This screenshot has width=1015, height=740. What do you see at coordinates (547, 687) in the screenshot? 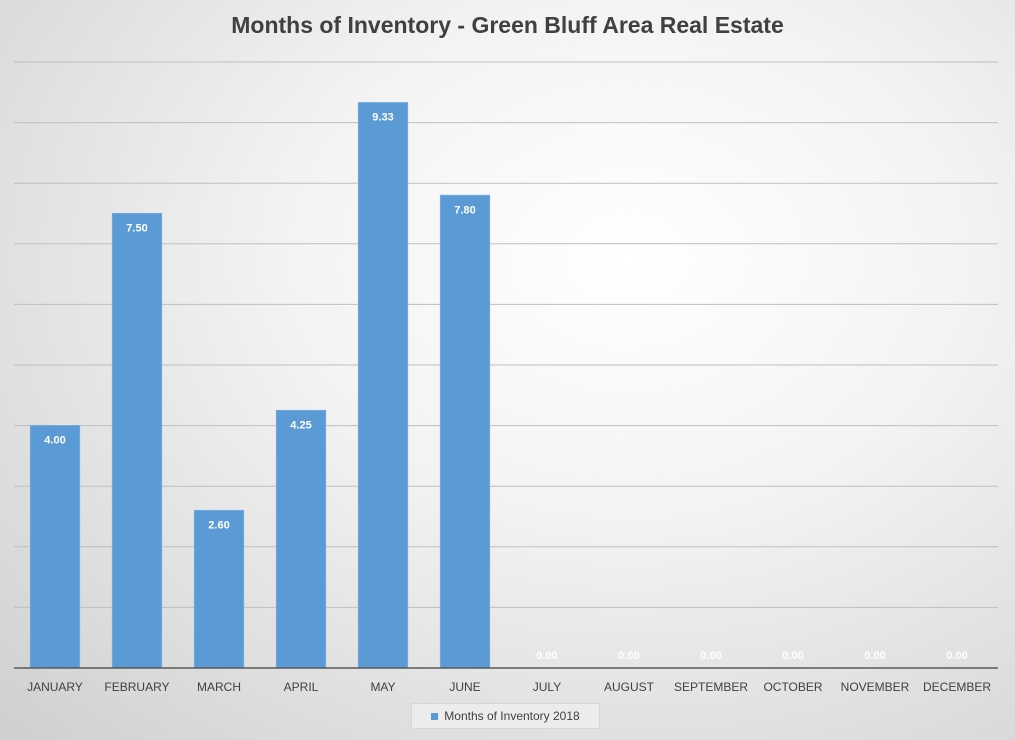
I see `x-tick-label: JULY` at bounding box center [547, 687].